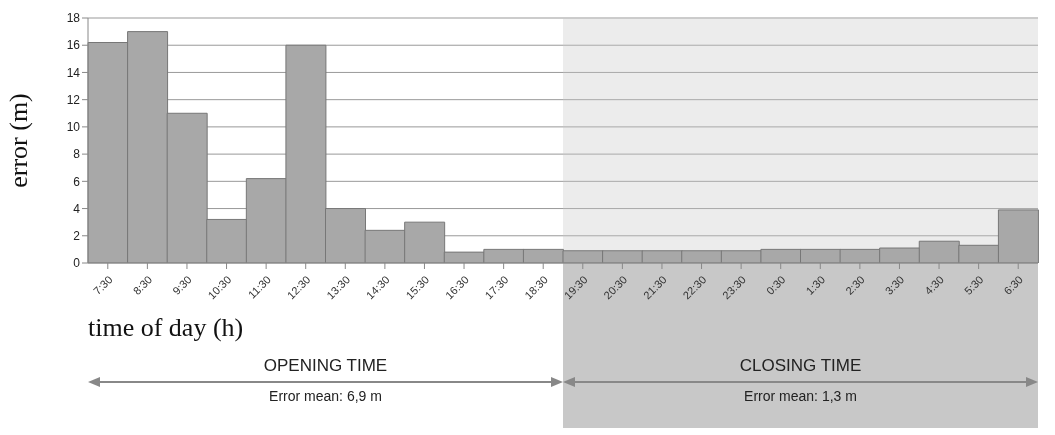 The image size is (1055, 435). What do you see at coordinates (77, 263) in the screenshot?
I see `y-tick-label: 0` at bounding box center [77, 263].